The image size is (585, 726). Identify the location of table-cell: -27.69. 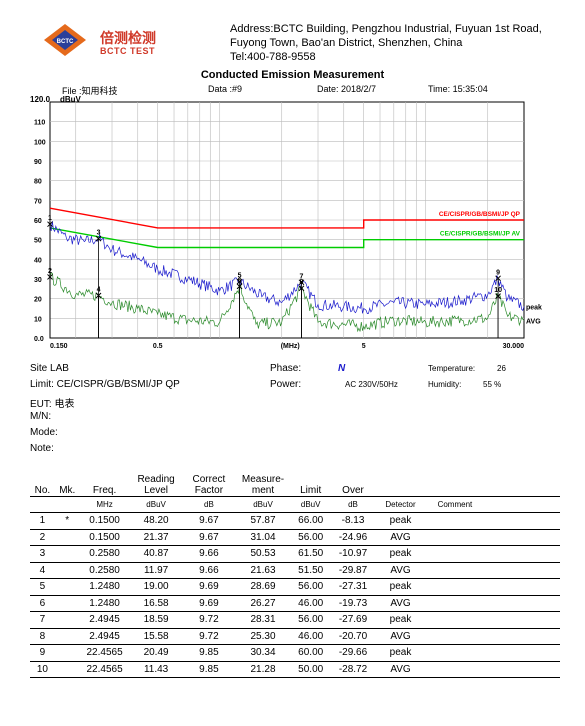
(353, 620).